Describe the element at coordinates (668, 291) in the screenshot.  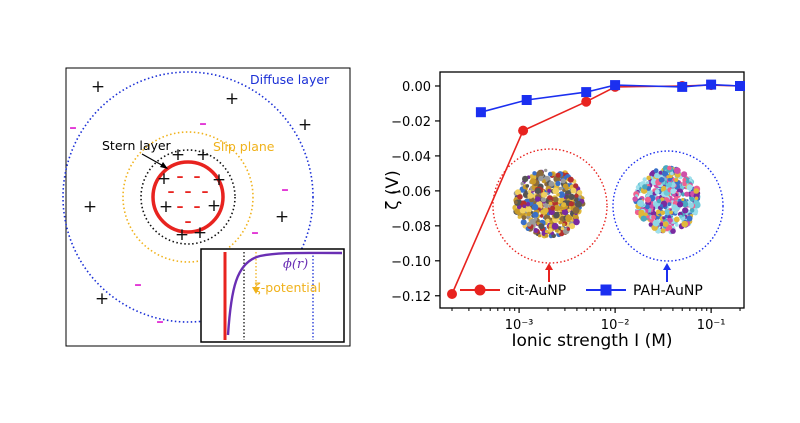
I see `legend-pah-label: PAH-AuNP` at that location.